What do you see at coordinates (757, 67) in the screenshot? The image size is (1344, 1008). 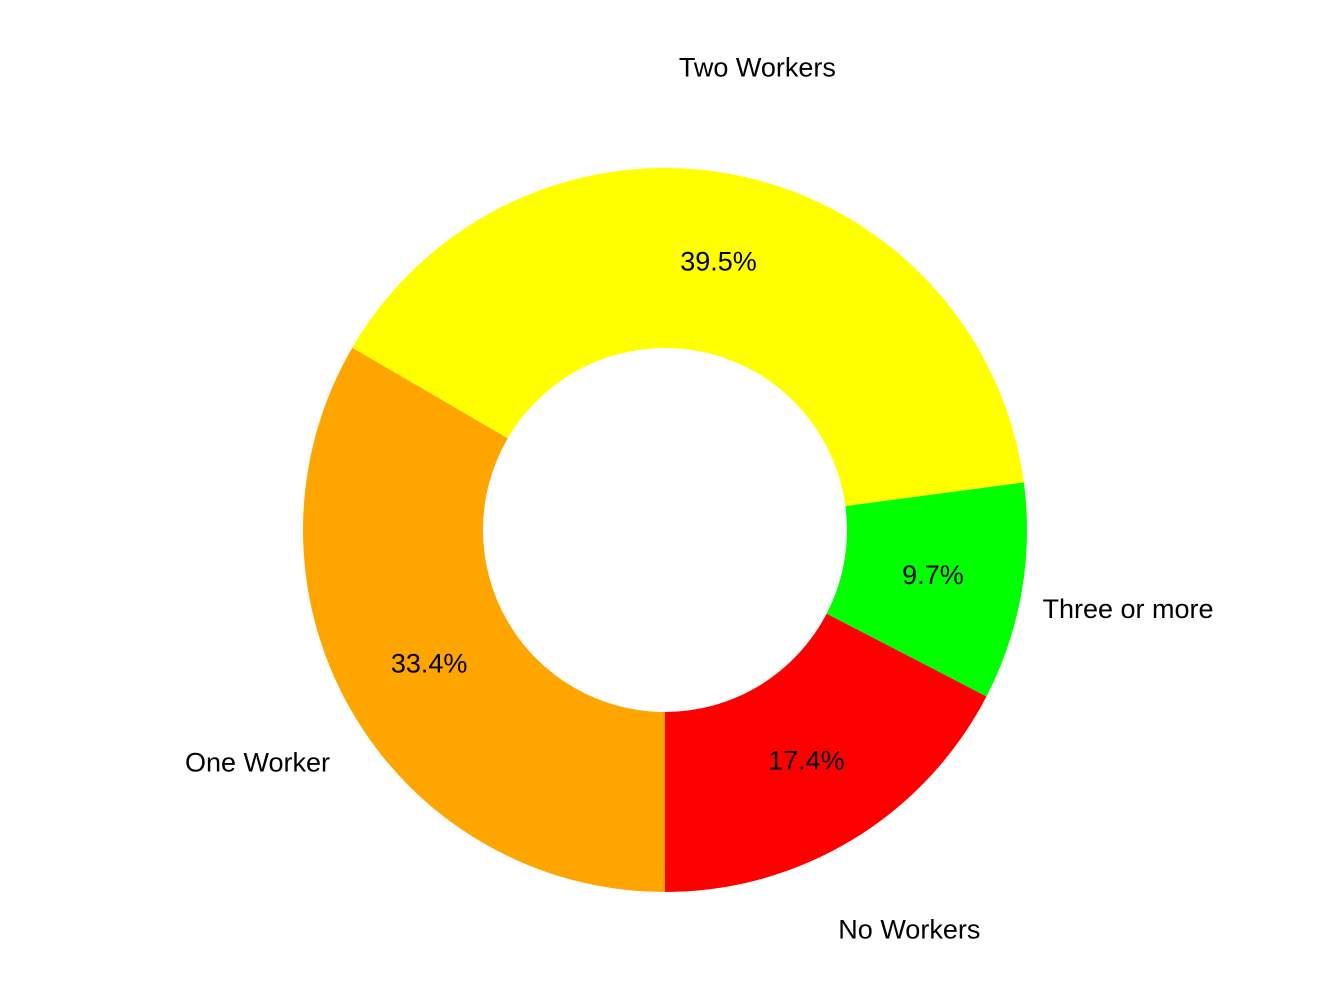 I see `category-label: Two Workers` at bounding box center [757, 67].